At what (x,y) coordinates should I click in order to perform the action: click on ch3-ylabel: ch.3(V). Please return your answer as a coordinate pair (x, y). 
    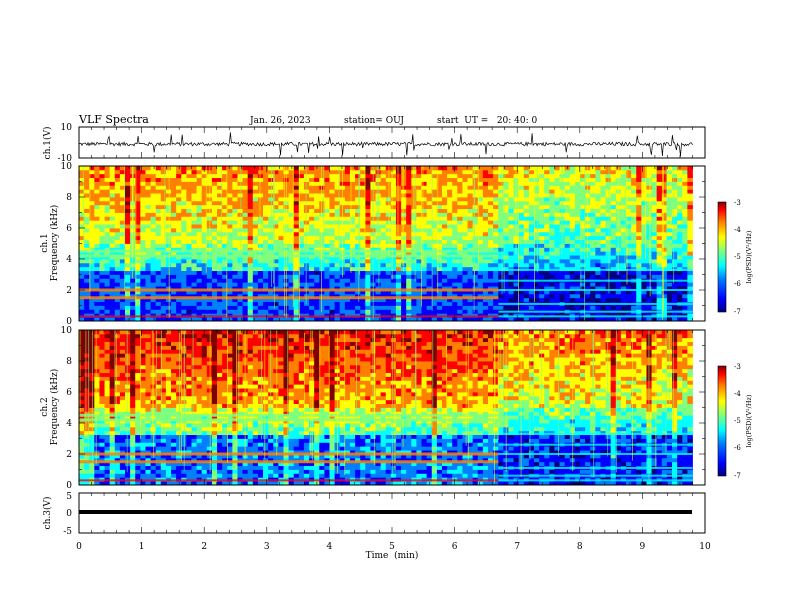
    Looking at the image, I should click on (47, 513).